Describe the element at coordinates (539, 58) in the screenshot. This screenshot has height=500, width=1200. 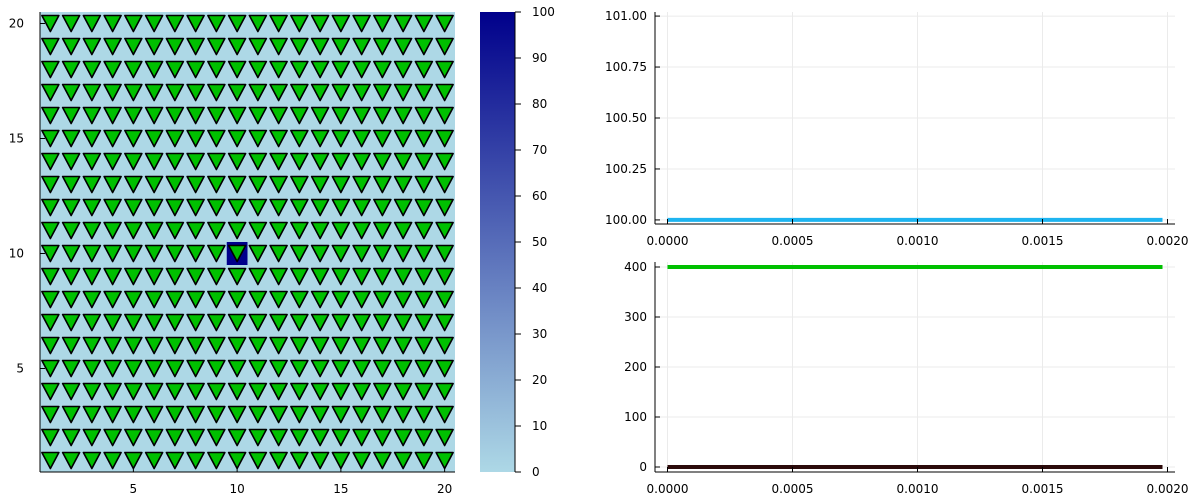
I see `colorbar-tick-label: 90` at that location.